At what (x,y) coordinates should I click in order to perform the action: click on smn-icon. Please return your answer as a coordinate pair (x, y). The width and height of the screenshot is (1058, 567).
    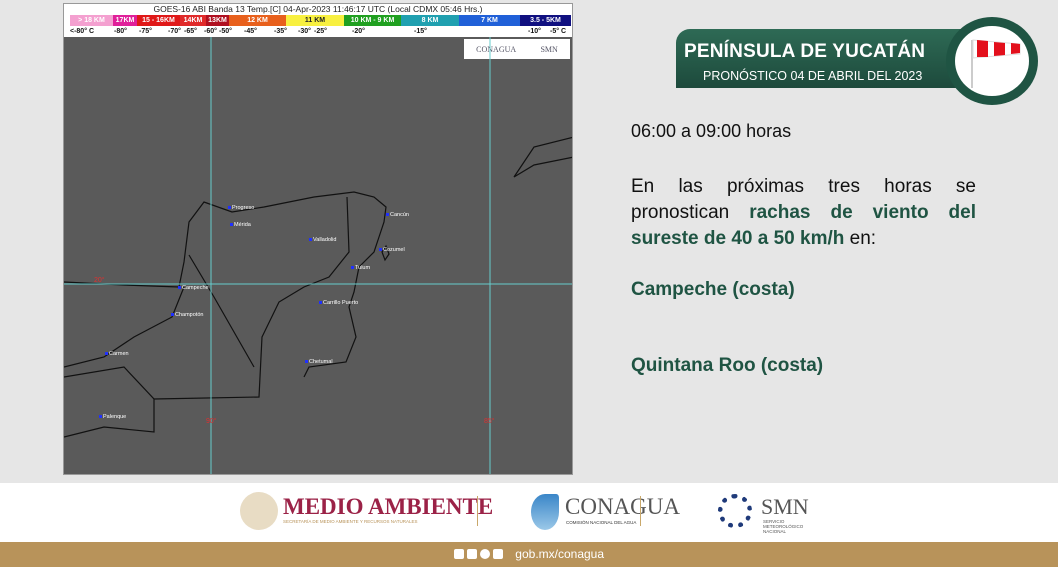
    Looking at the image, I should click on (735, 511).